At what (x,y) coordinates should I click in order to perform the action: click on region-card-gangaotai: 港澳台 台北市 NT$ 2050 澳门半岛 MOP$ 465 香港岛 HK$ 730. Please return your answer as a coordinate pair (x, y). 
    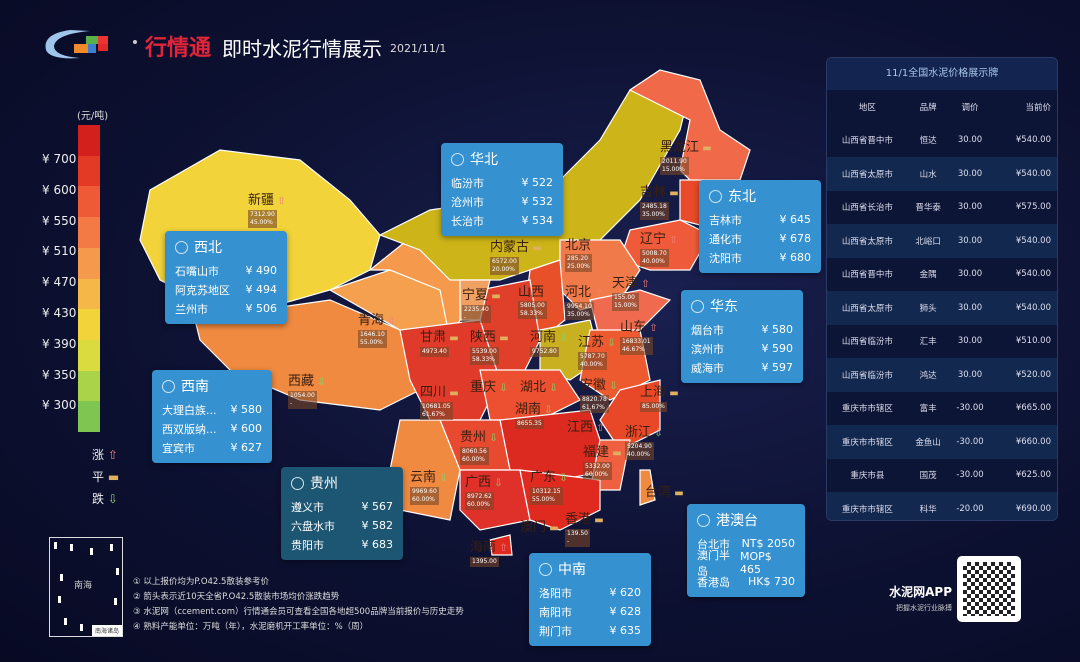
    Looking at the image, I should click on (746, 550).